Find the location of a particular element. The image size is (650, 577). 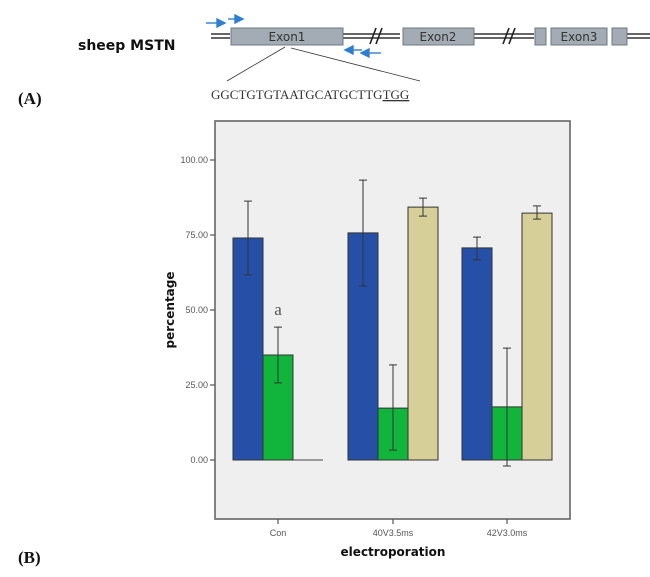

intron-lines is located at coordinates (430, 36).